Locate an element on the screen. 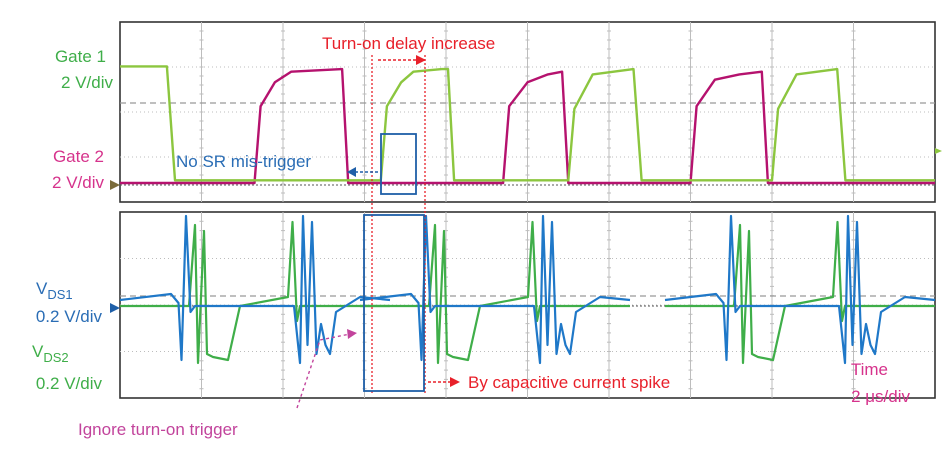 The width and height of the screenshot is (950, 453). ignore-trigger-label: Ignore turn-on trigger is located at coordinates (158, 429).